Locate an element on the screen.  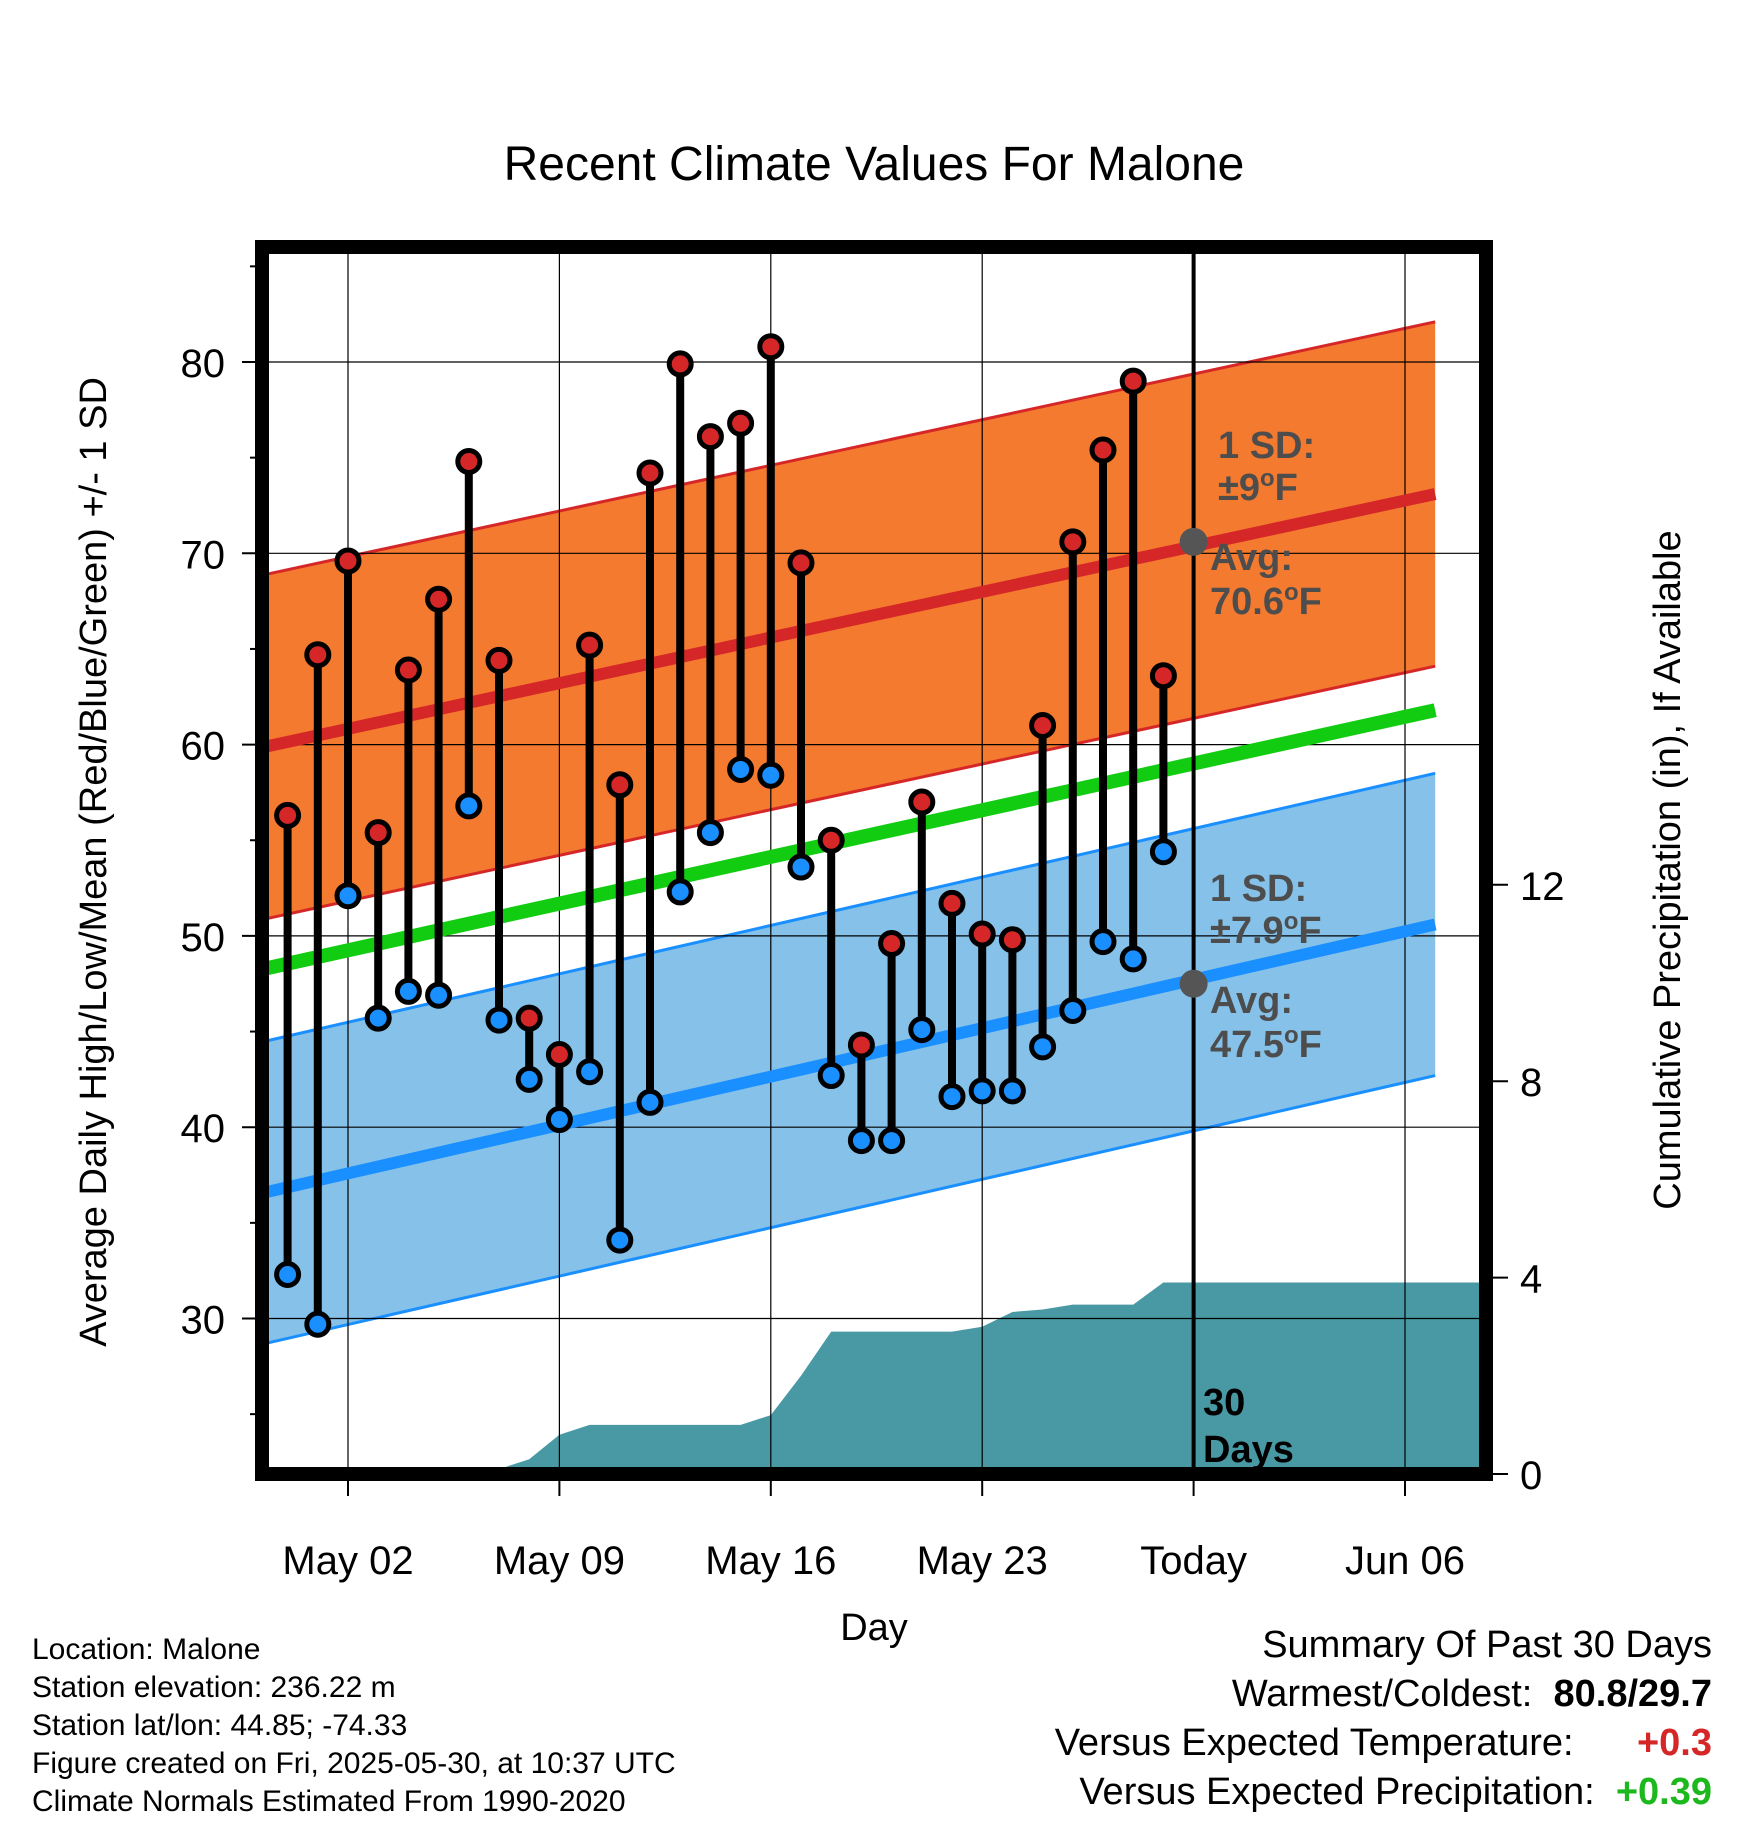
high-sd-lower-edge is located at coordinates (849, 793).